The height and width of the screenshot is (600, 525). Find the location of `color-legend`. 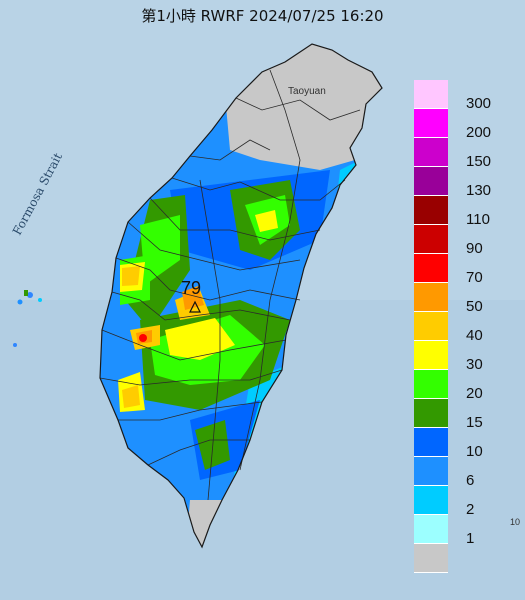

color-legend is located at coordinates (431, 326).